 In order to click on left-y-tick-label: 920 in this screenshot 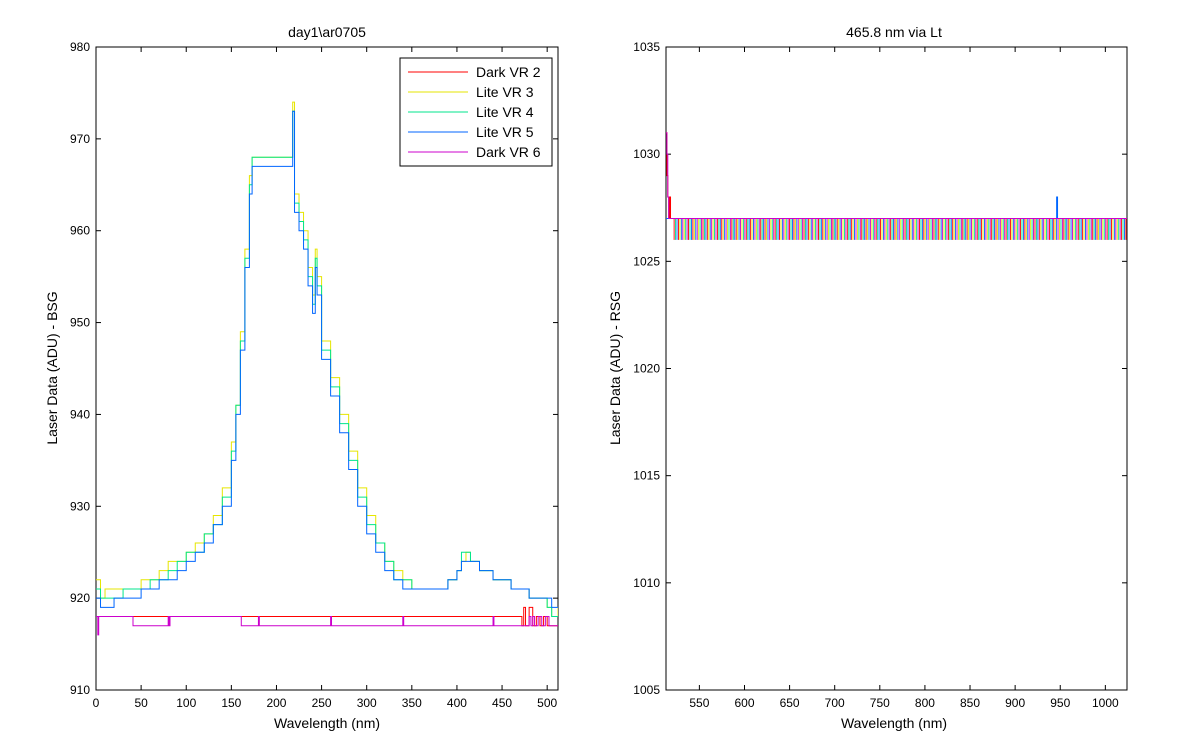, I will do `click(80, 598)`.